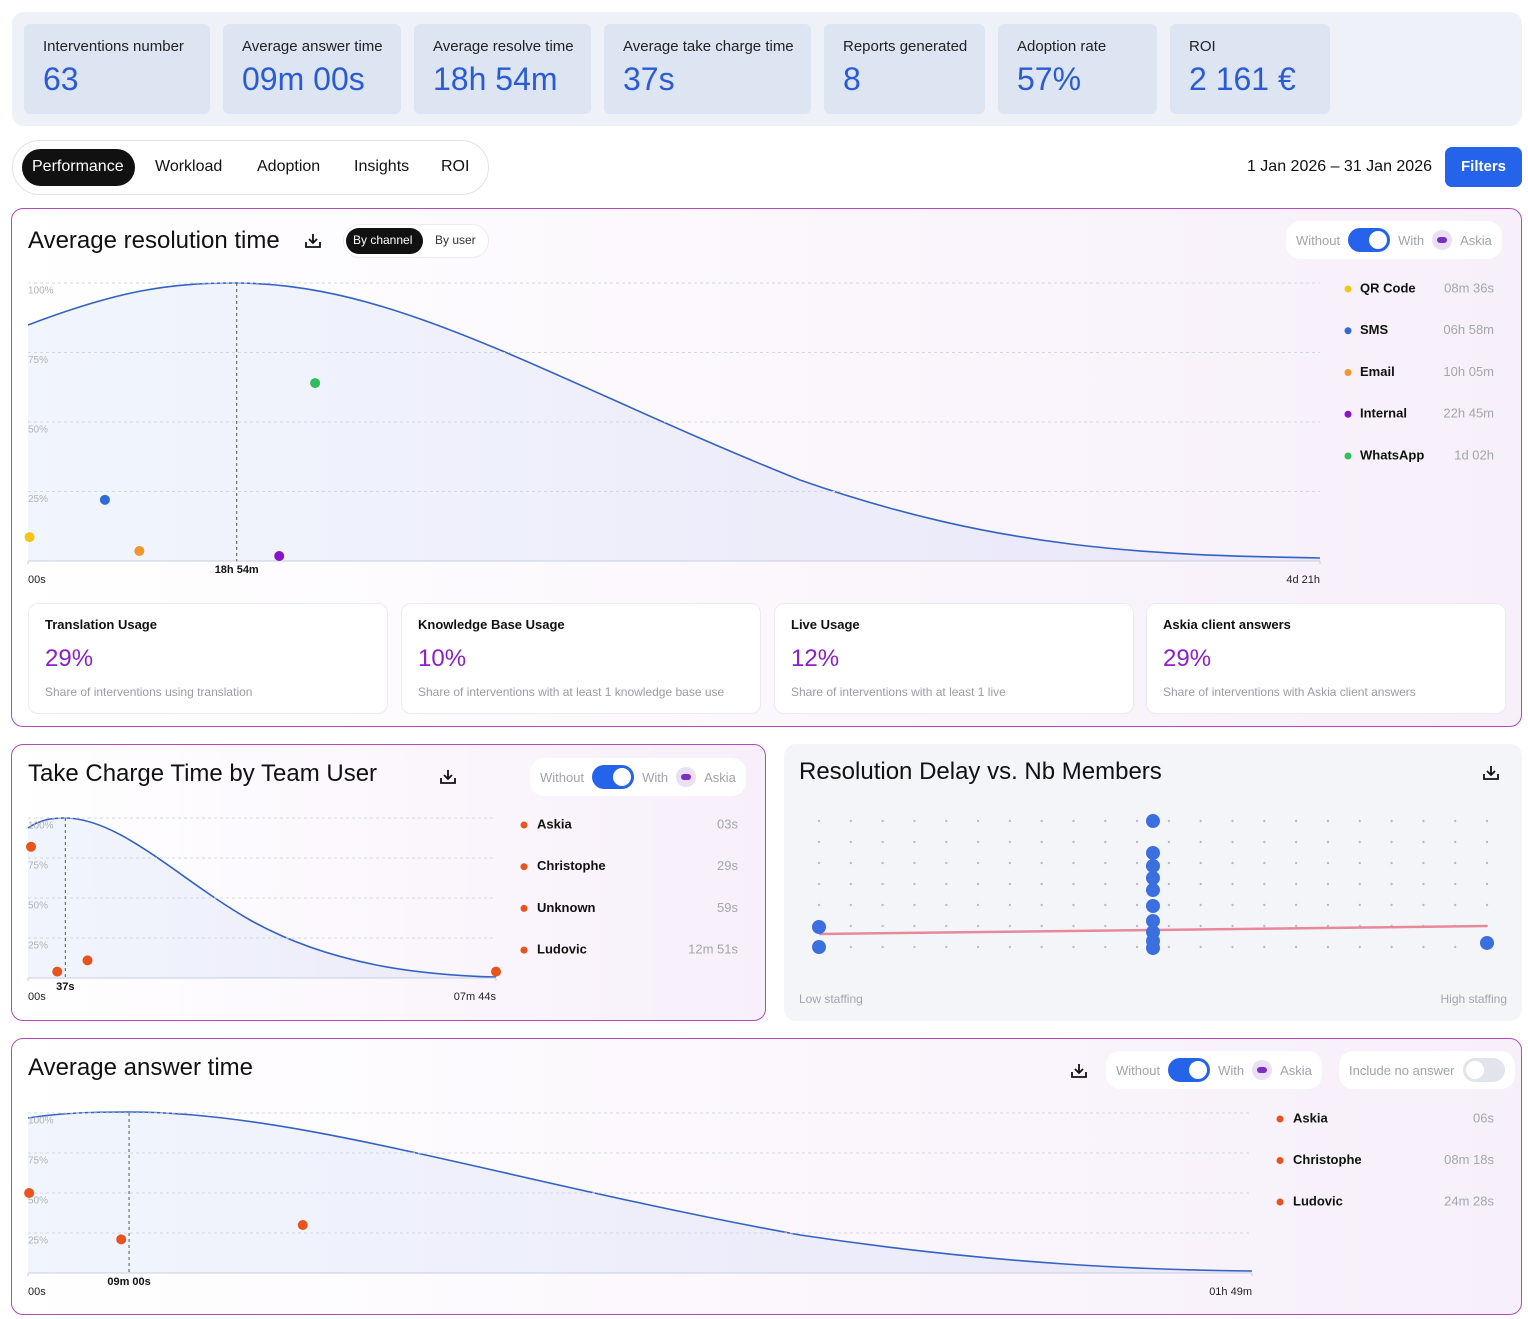 This screenshot has height=1319, width=1528. What do you see at coordinates (1427, 1070) in the screenshot?
I see `include-no-answer-toggle: Include no answer` at bounding box center [1427, 1070].